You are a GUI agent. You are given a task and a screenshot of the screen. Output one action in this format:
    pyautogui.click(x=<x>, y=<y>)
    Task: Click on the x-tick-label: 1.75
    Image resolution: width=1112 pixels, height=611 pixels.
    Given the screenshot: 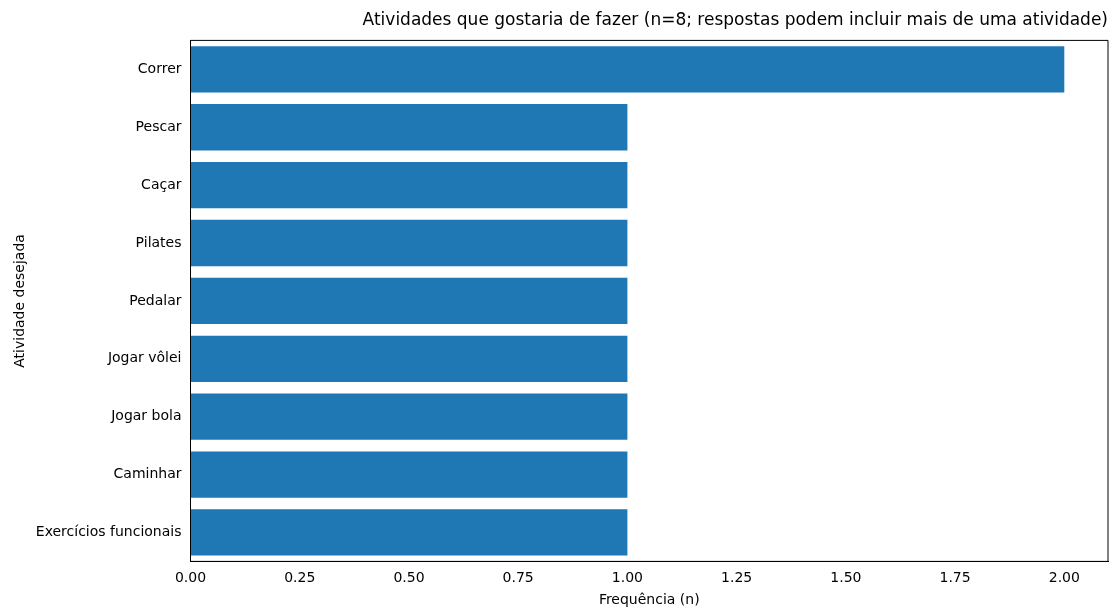 What is the action you would take?
    pyautogui.click(x=955, y=577)
    